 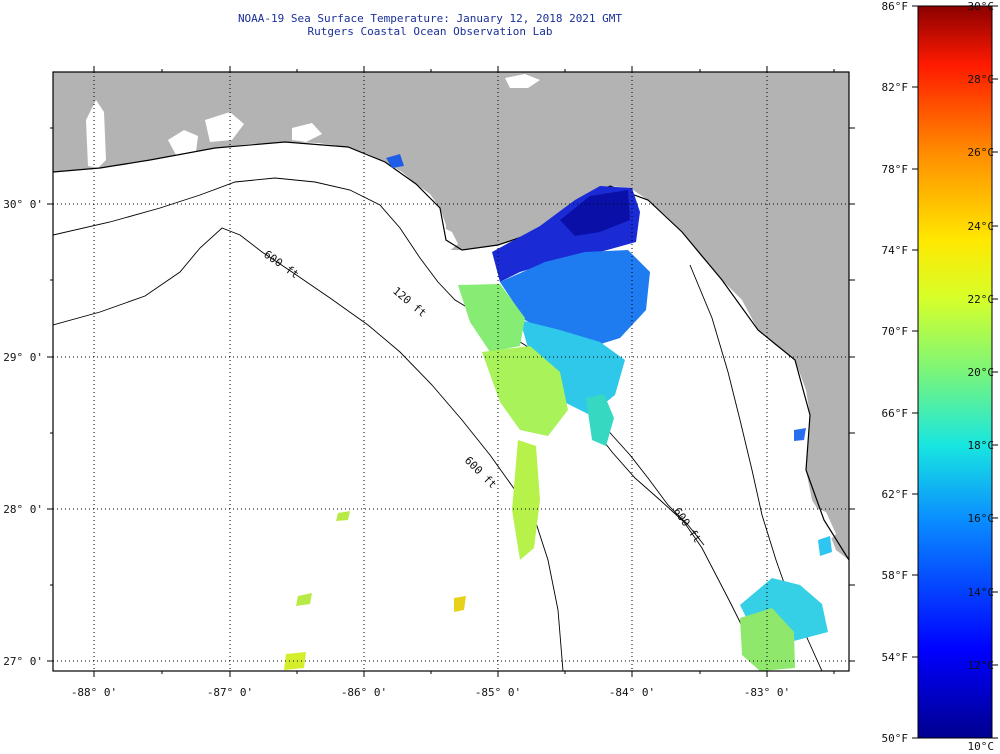 I want to click on lat-label-27: 27° 0', so click(x=23, y=661).